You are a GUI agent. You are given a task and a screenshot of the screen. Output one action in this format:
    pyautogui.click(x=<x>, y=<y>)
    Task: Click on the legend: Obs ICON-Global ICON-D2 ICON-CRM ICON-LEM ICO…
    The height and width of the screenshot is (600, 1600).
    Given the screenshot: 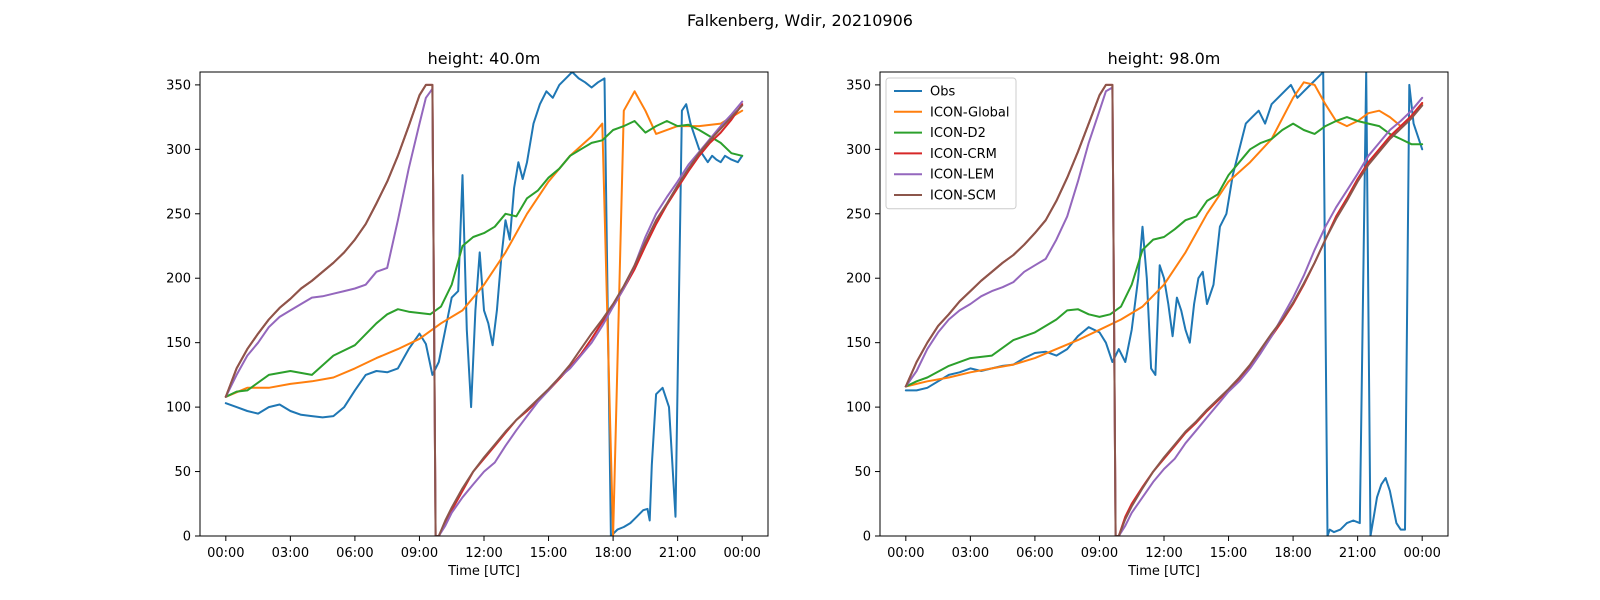 What is the action you would take?
    pyautogui.click(x=951, y=143)
    